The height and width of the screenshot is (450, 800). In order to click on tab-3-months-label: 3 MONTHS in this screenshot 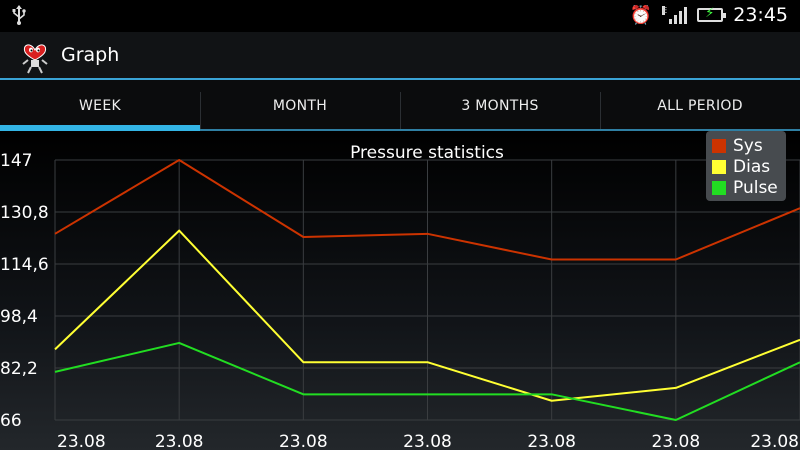, I will do `click(500, 106)`.